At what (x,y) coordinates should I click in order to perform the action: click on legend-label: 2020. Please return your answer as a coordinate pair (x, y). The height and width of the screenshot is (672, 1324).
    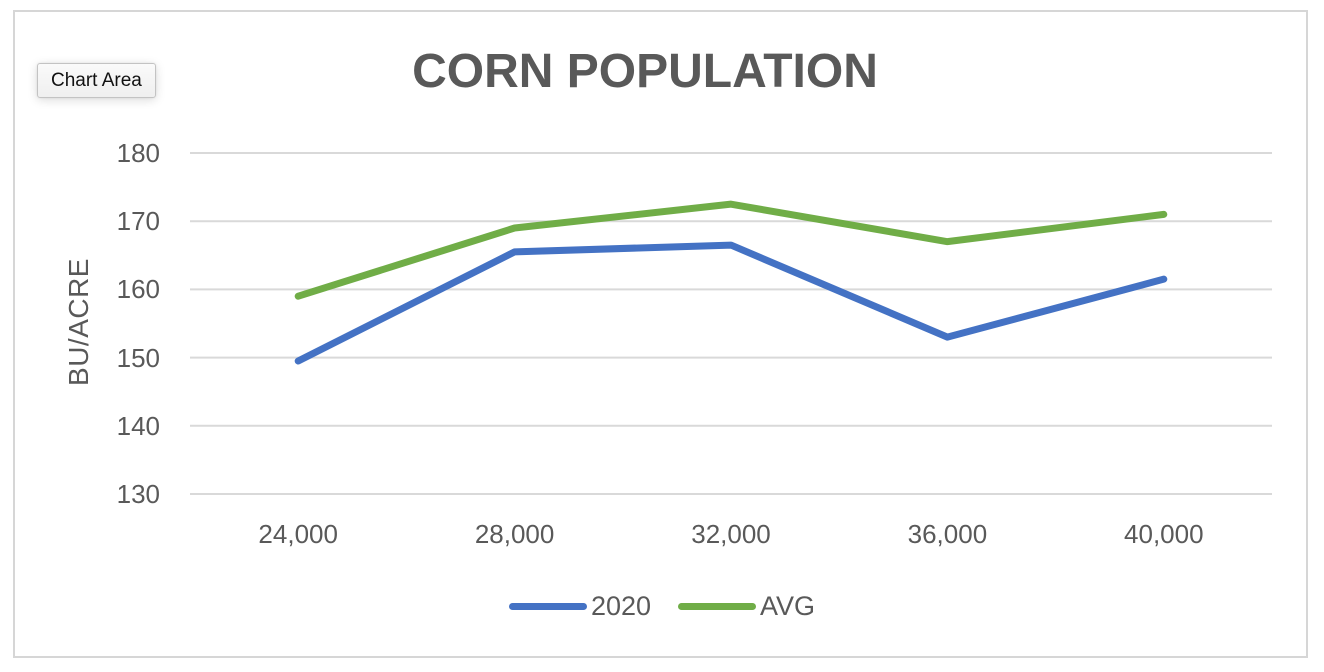
    Looking at the image, I should click on (621, 605).